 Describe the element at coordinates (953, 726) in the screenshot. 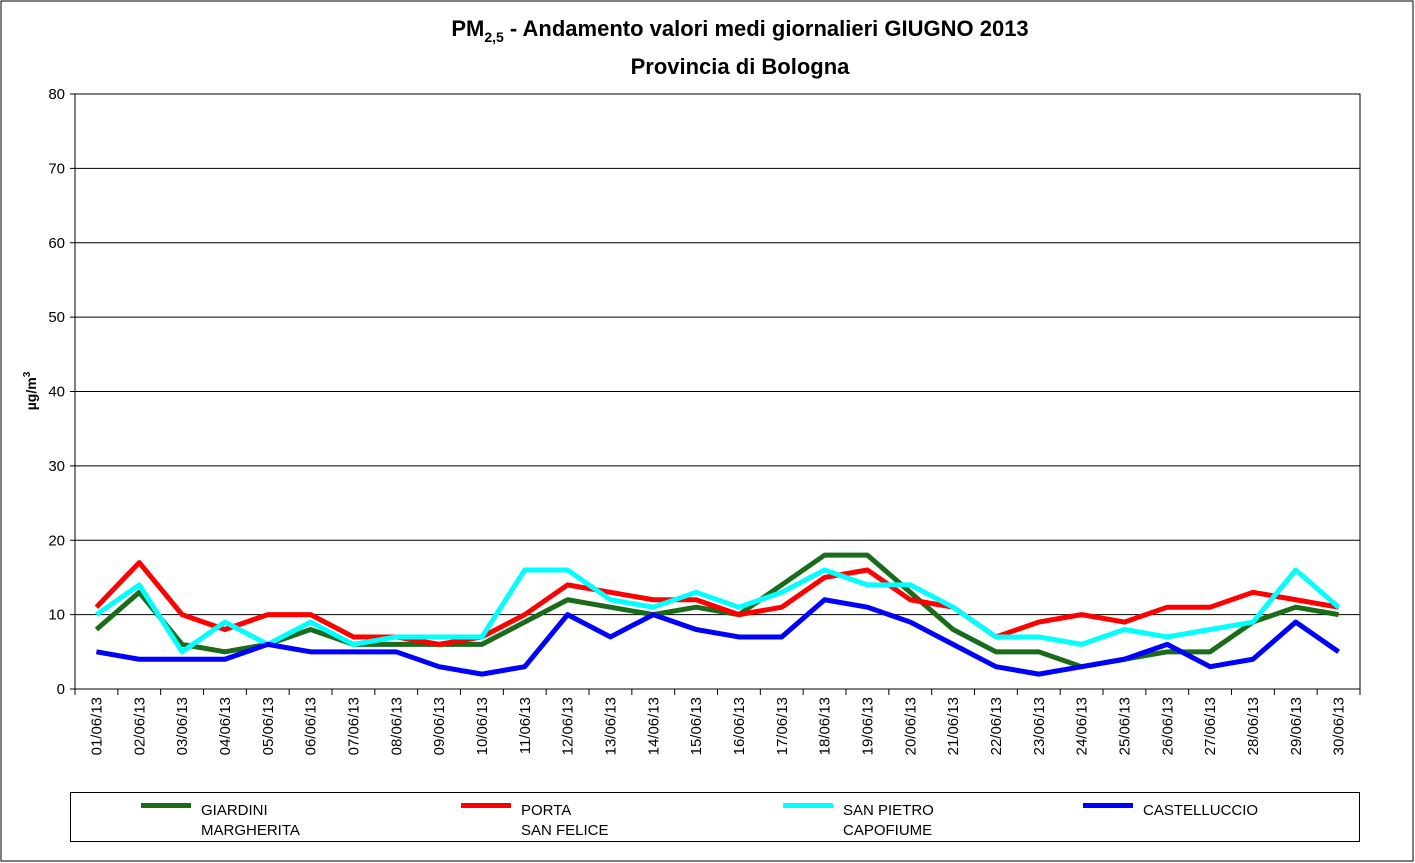

I see `x-tick-label: 21/06/13` at that location.